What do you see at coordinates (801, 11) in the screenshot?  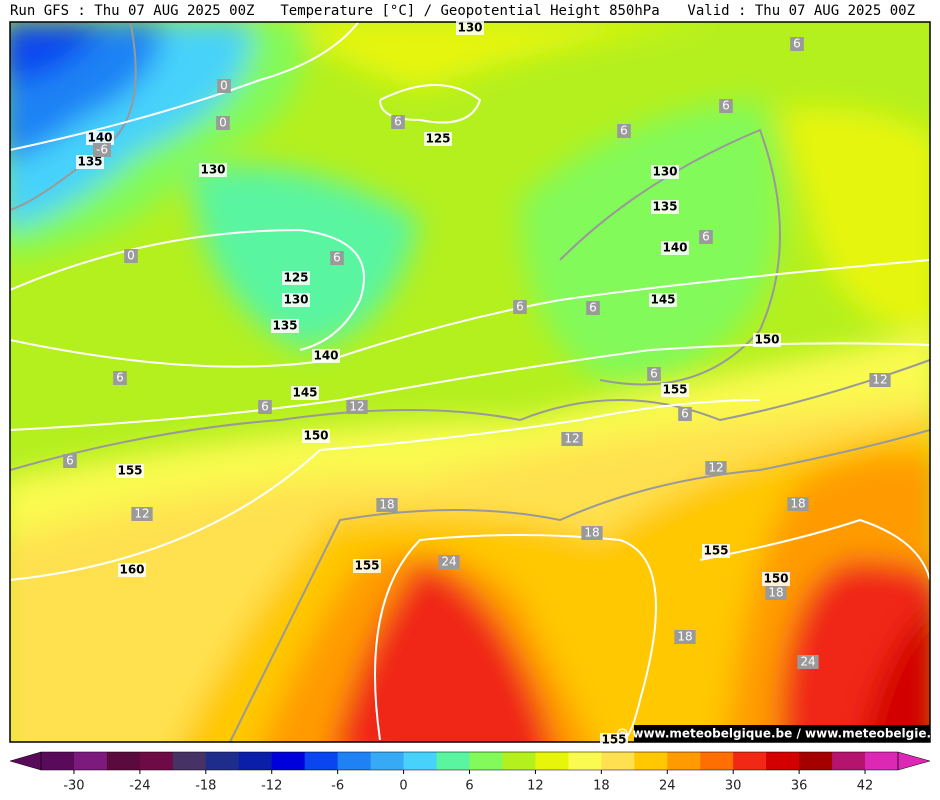 I see `valid-info: Valid : Thu 07 AUG 2025 00Z` at bounding box center [801, 11].